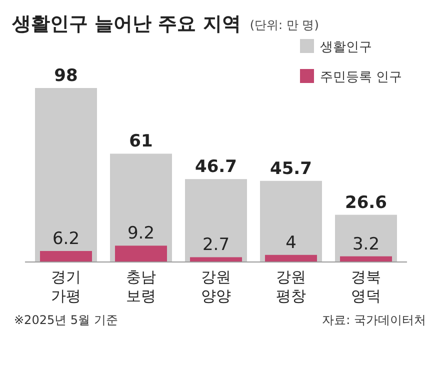 Image resolution: width=440 pixels, height=382 pixels. Describe the element at coordinates (141, 234) in the screenshot. I see `data-label: 9.2` at that location.